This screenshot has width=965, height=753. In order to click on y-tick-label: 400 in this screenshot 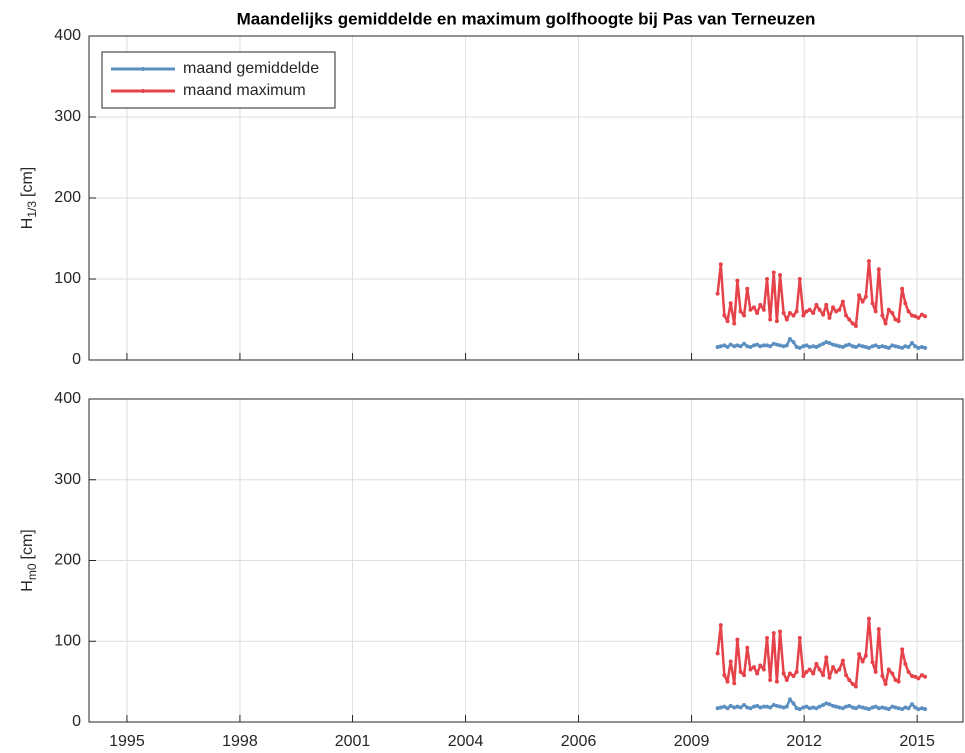, I will do `click(67, 35)`.